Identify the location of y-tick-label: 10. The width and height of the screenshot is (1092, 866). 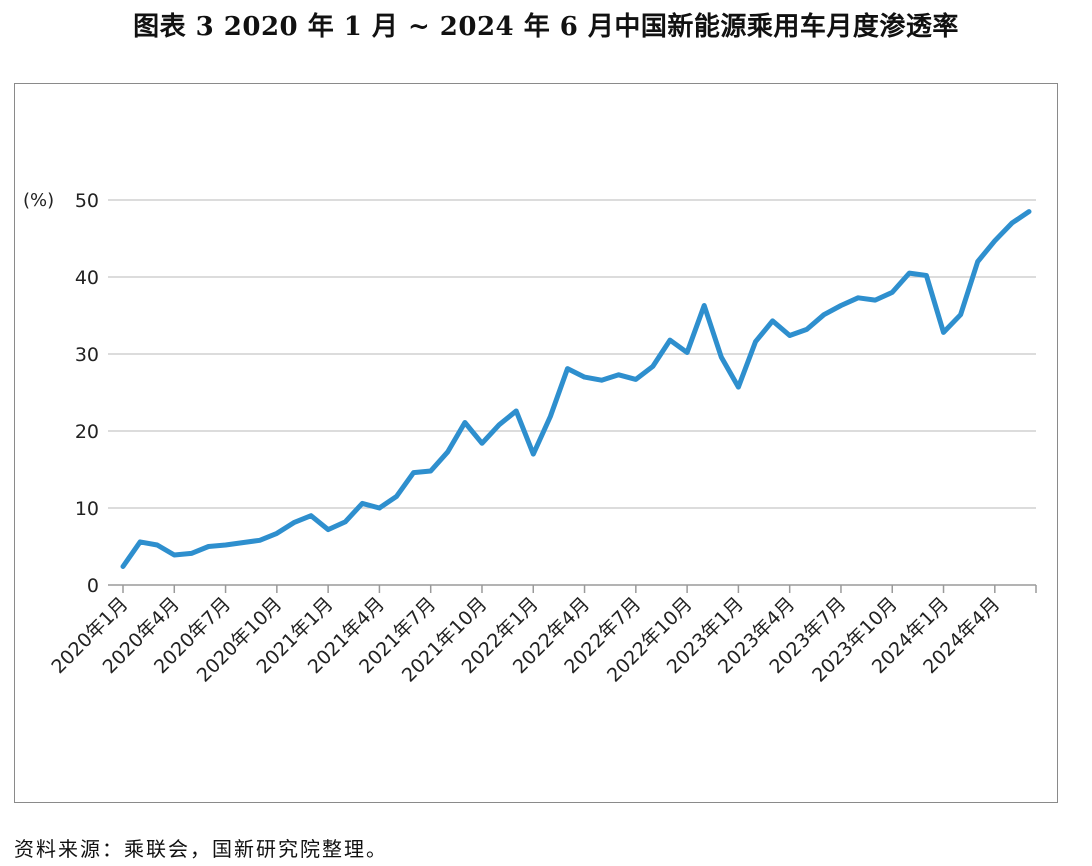
(87, 509).